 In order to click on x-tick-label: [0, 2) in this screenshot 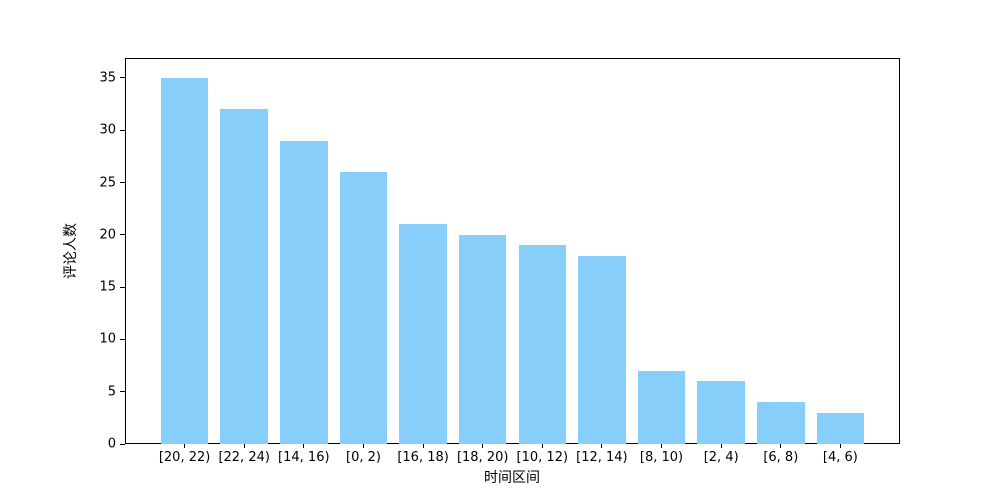, I will do `click(363, 457)`.